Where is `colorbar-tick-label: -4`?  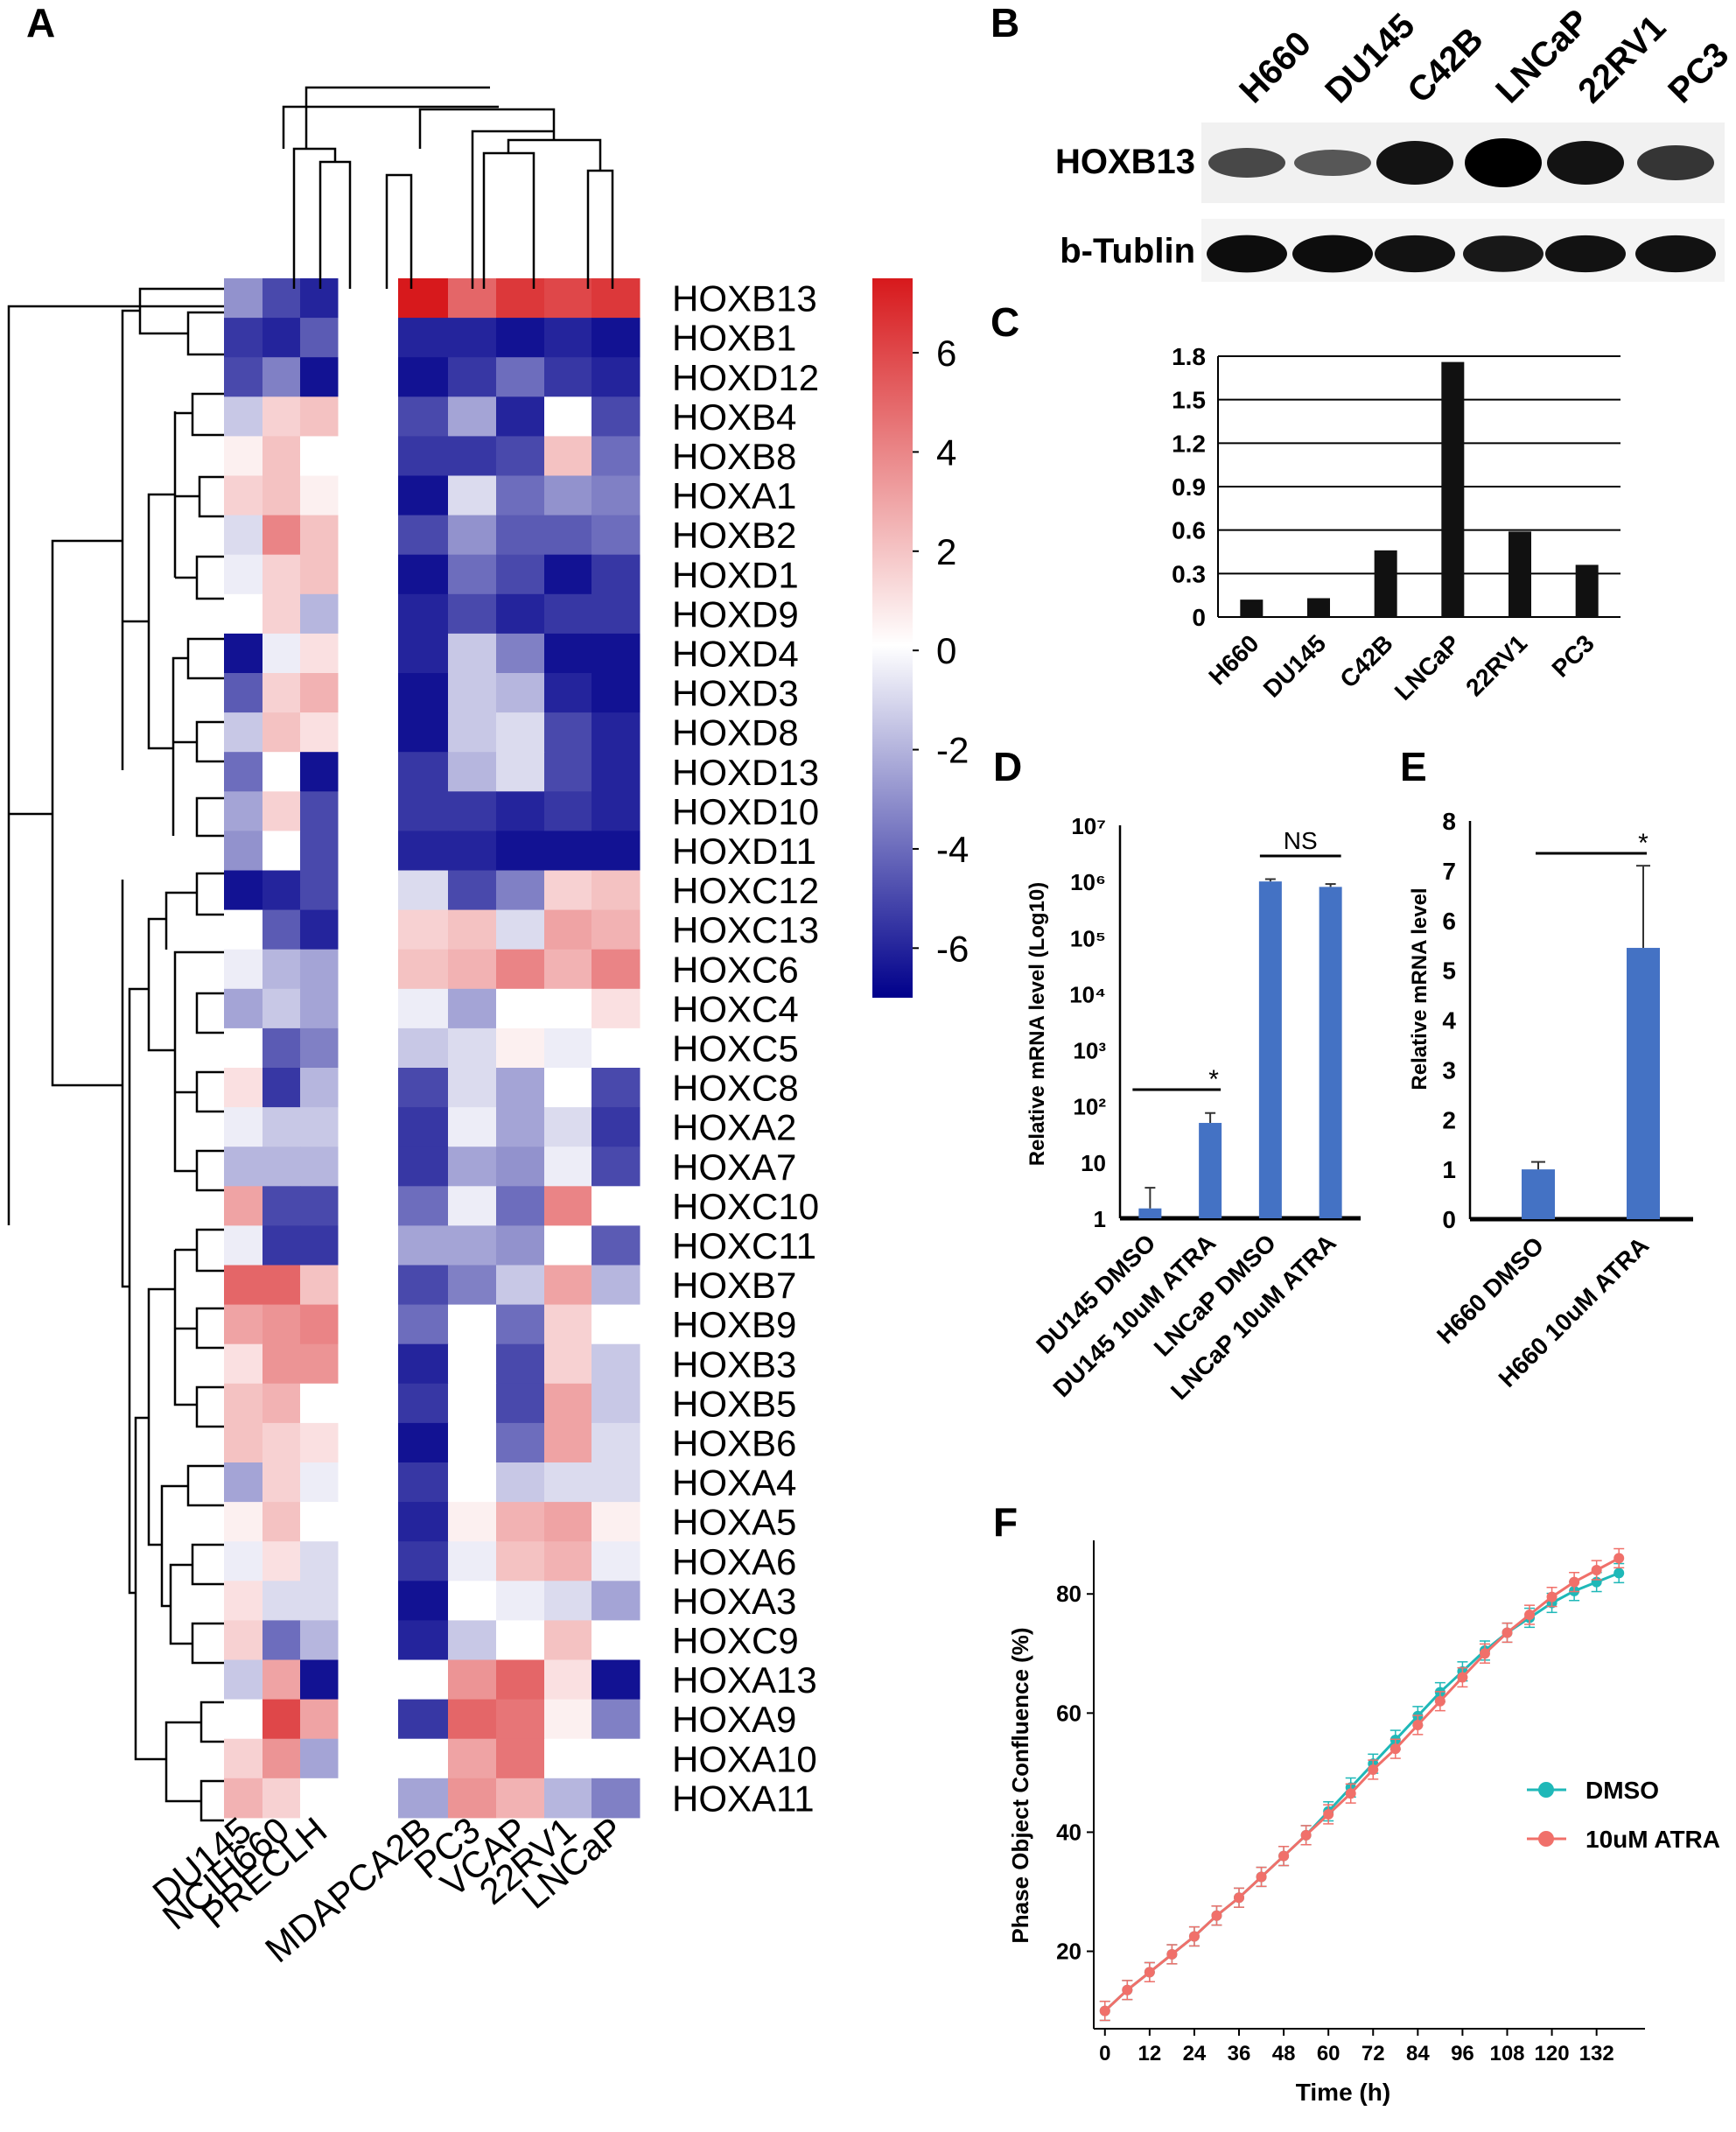 colorbar-tick-label: -4 is located at coordinates (952, 850).